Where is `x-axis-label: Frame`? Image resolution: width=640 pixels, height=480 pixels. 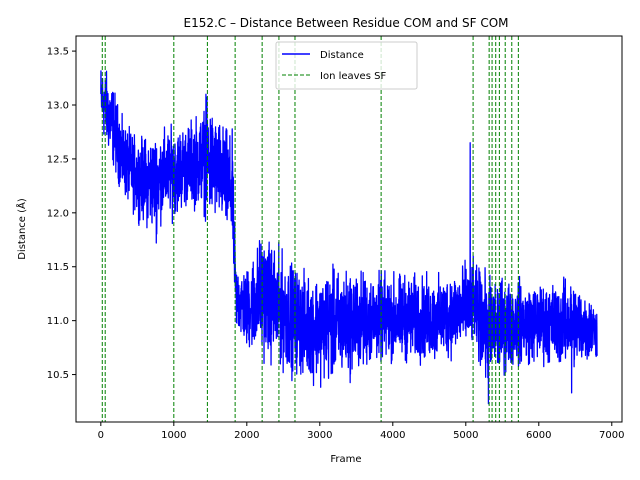
x-axis-label: Frame is located at coordinates (345, 459).